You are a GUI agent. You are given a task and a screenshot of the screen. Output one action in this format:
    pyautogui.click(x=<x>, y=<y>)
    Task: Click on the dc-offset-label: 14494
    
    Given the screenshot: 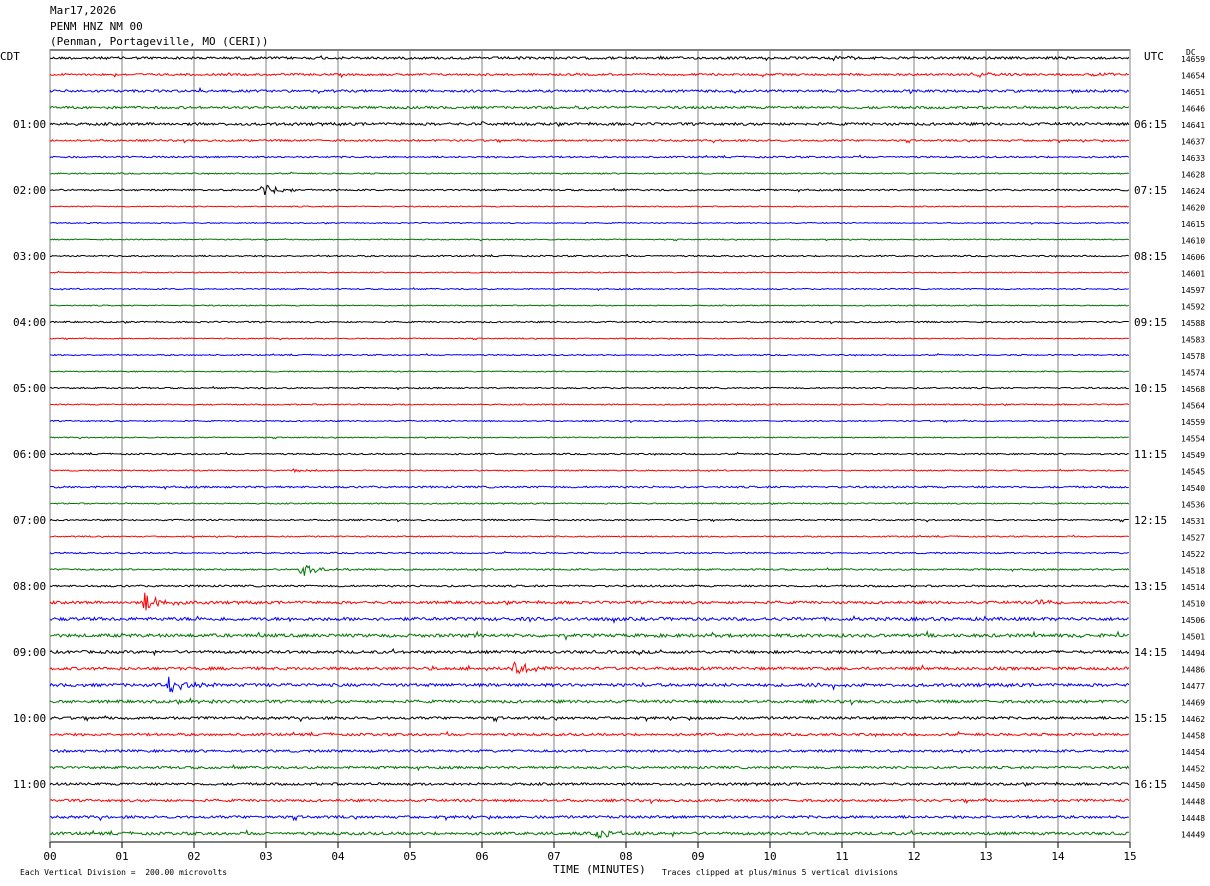 What is the action you would take?
    pyautogui.click(x=1193, y=653)
    